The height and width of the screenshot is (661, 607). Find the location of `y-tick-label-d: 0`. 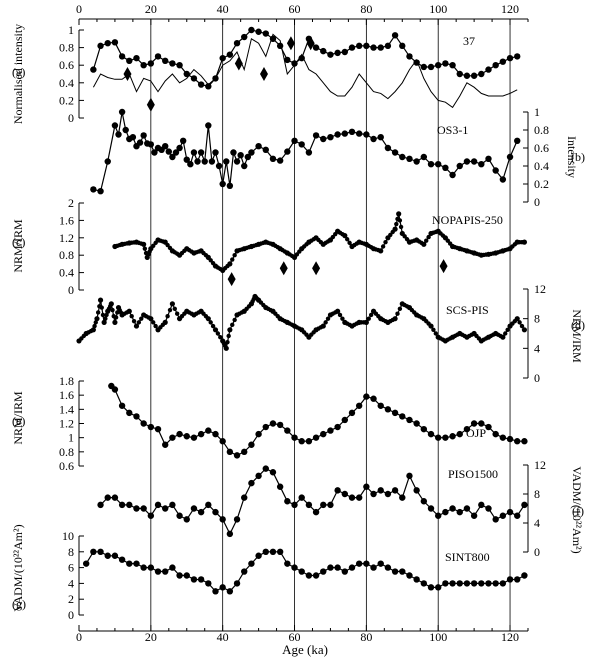

y-tick-label-d: 0 is located at coordinates (537, 378).